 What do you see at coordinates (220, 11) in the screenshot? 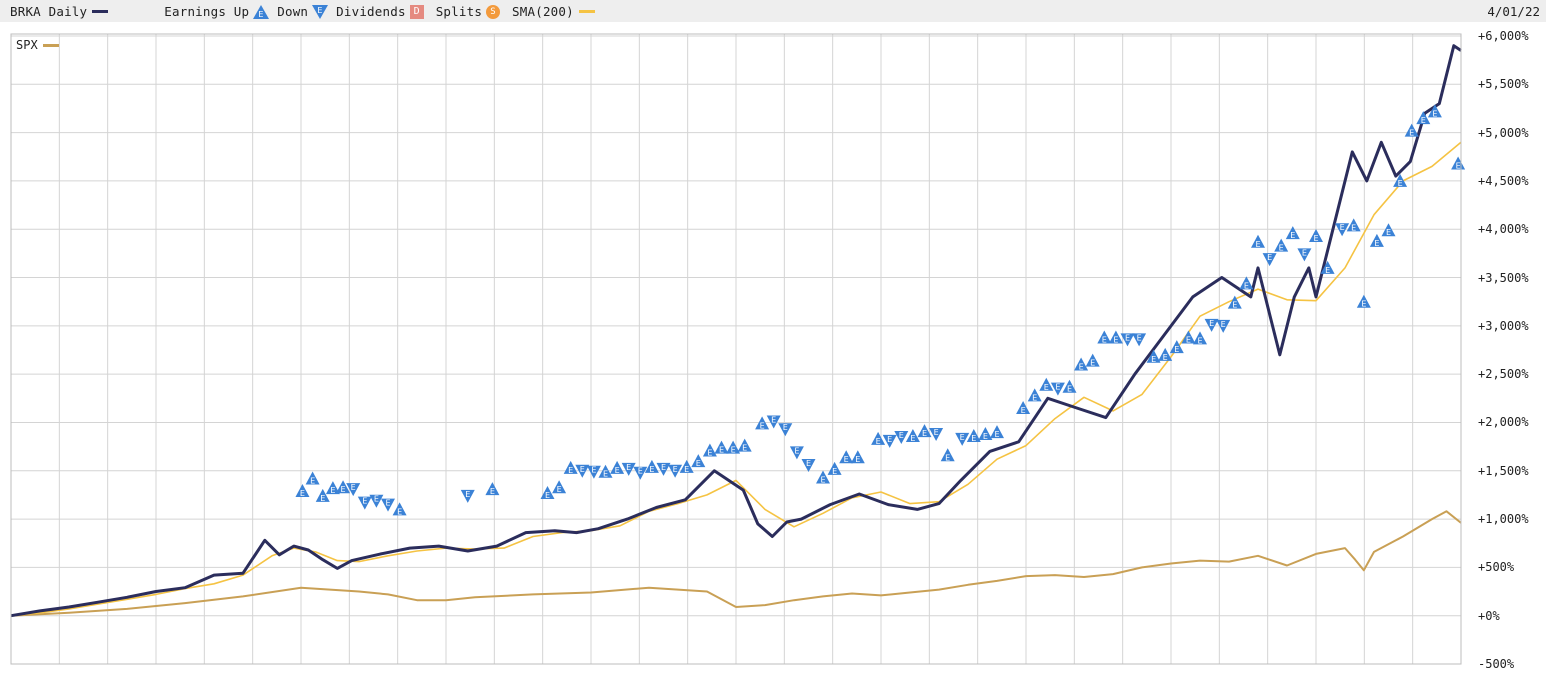
I see `legend-item-earnings-up: Earnings Up E` at bounding box center [220, 11].